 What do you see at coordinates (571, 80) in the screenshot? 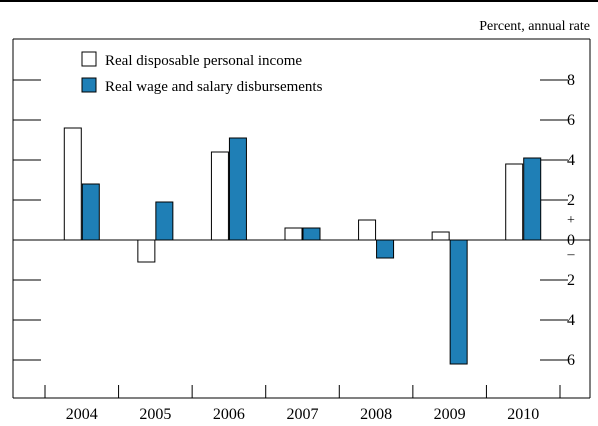
I see `y-tick-label: 8` at bounding box center [571, 80].